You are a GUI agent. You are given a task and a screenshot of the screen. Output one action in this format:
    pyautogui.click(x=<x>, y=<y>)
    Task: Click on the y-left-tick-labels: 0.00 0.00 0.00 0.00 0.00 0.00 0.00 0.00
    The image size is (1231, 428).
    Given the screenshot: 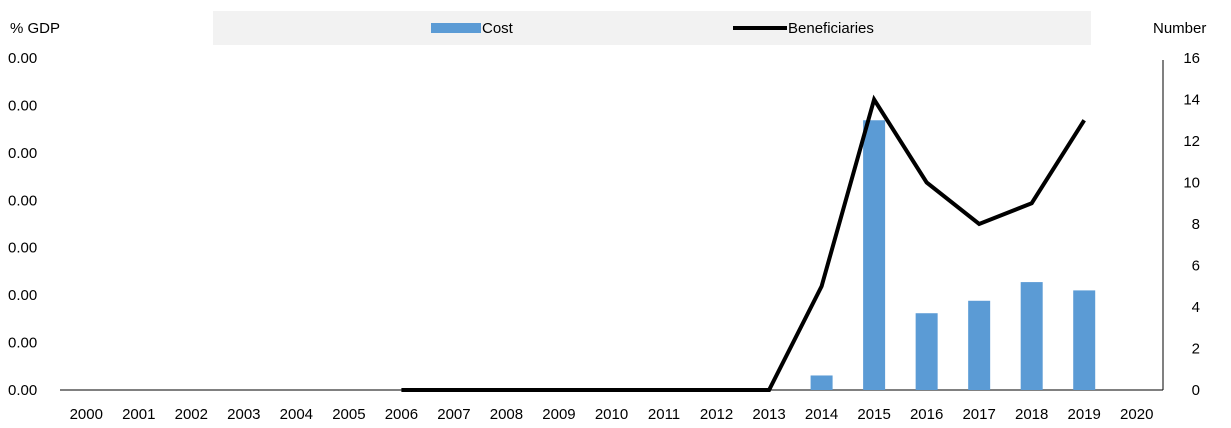 What is the action you would take?
    pyautogui.click(x=22, y=224)
    